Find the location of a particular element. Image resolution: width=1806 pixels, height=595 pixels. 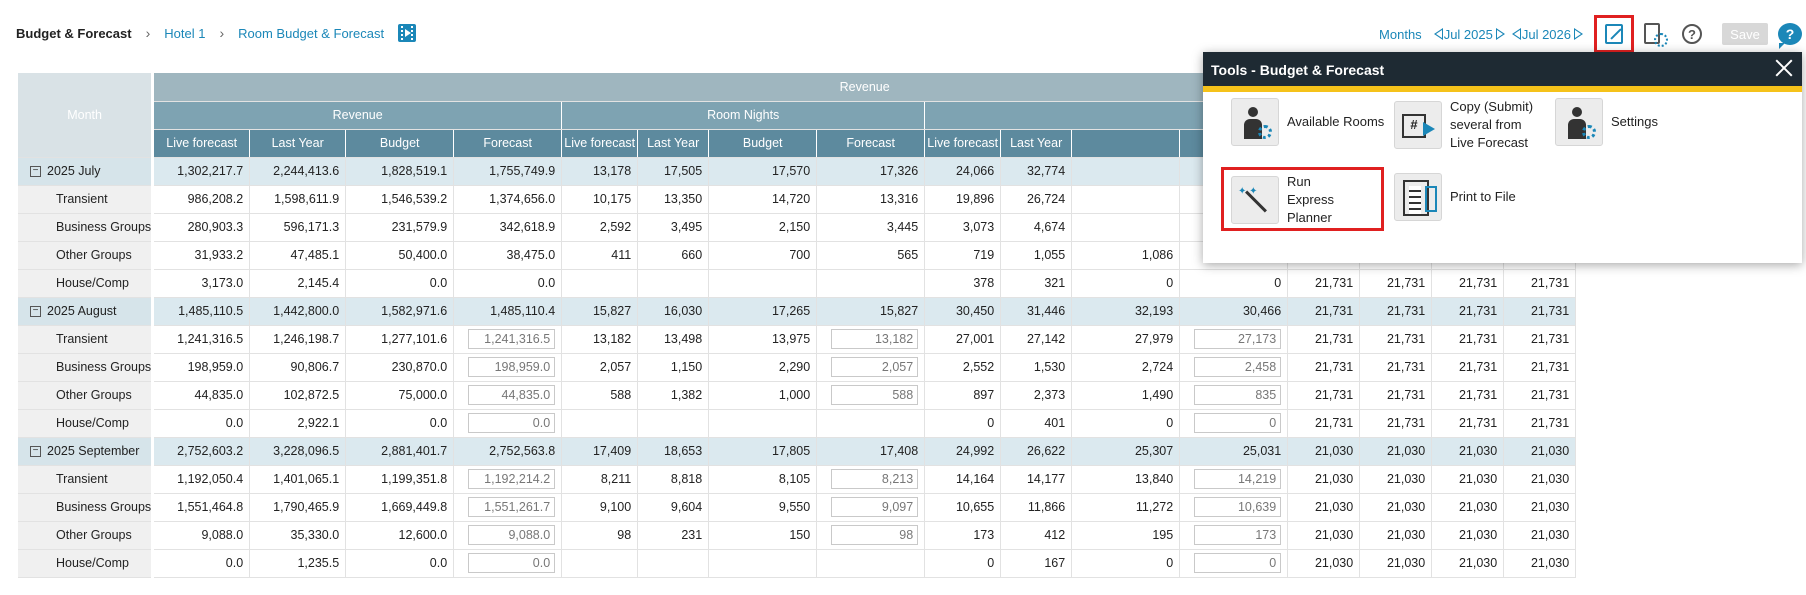

tool-copy-from-live-forecast: Copy (Submit) several from Live Forecast is located at coordinates (1469, 125).